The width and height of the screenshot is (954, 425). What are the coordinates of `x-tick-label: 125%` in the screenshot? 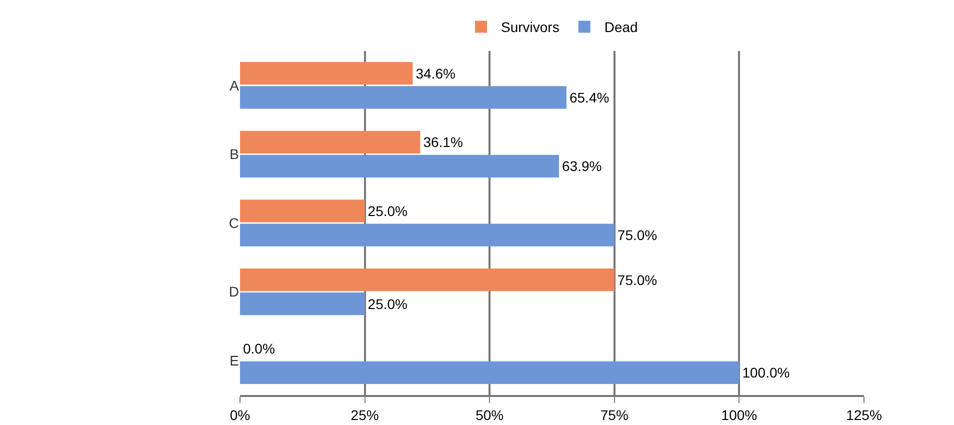 It's located at (864, 414).